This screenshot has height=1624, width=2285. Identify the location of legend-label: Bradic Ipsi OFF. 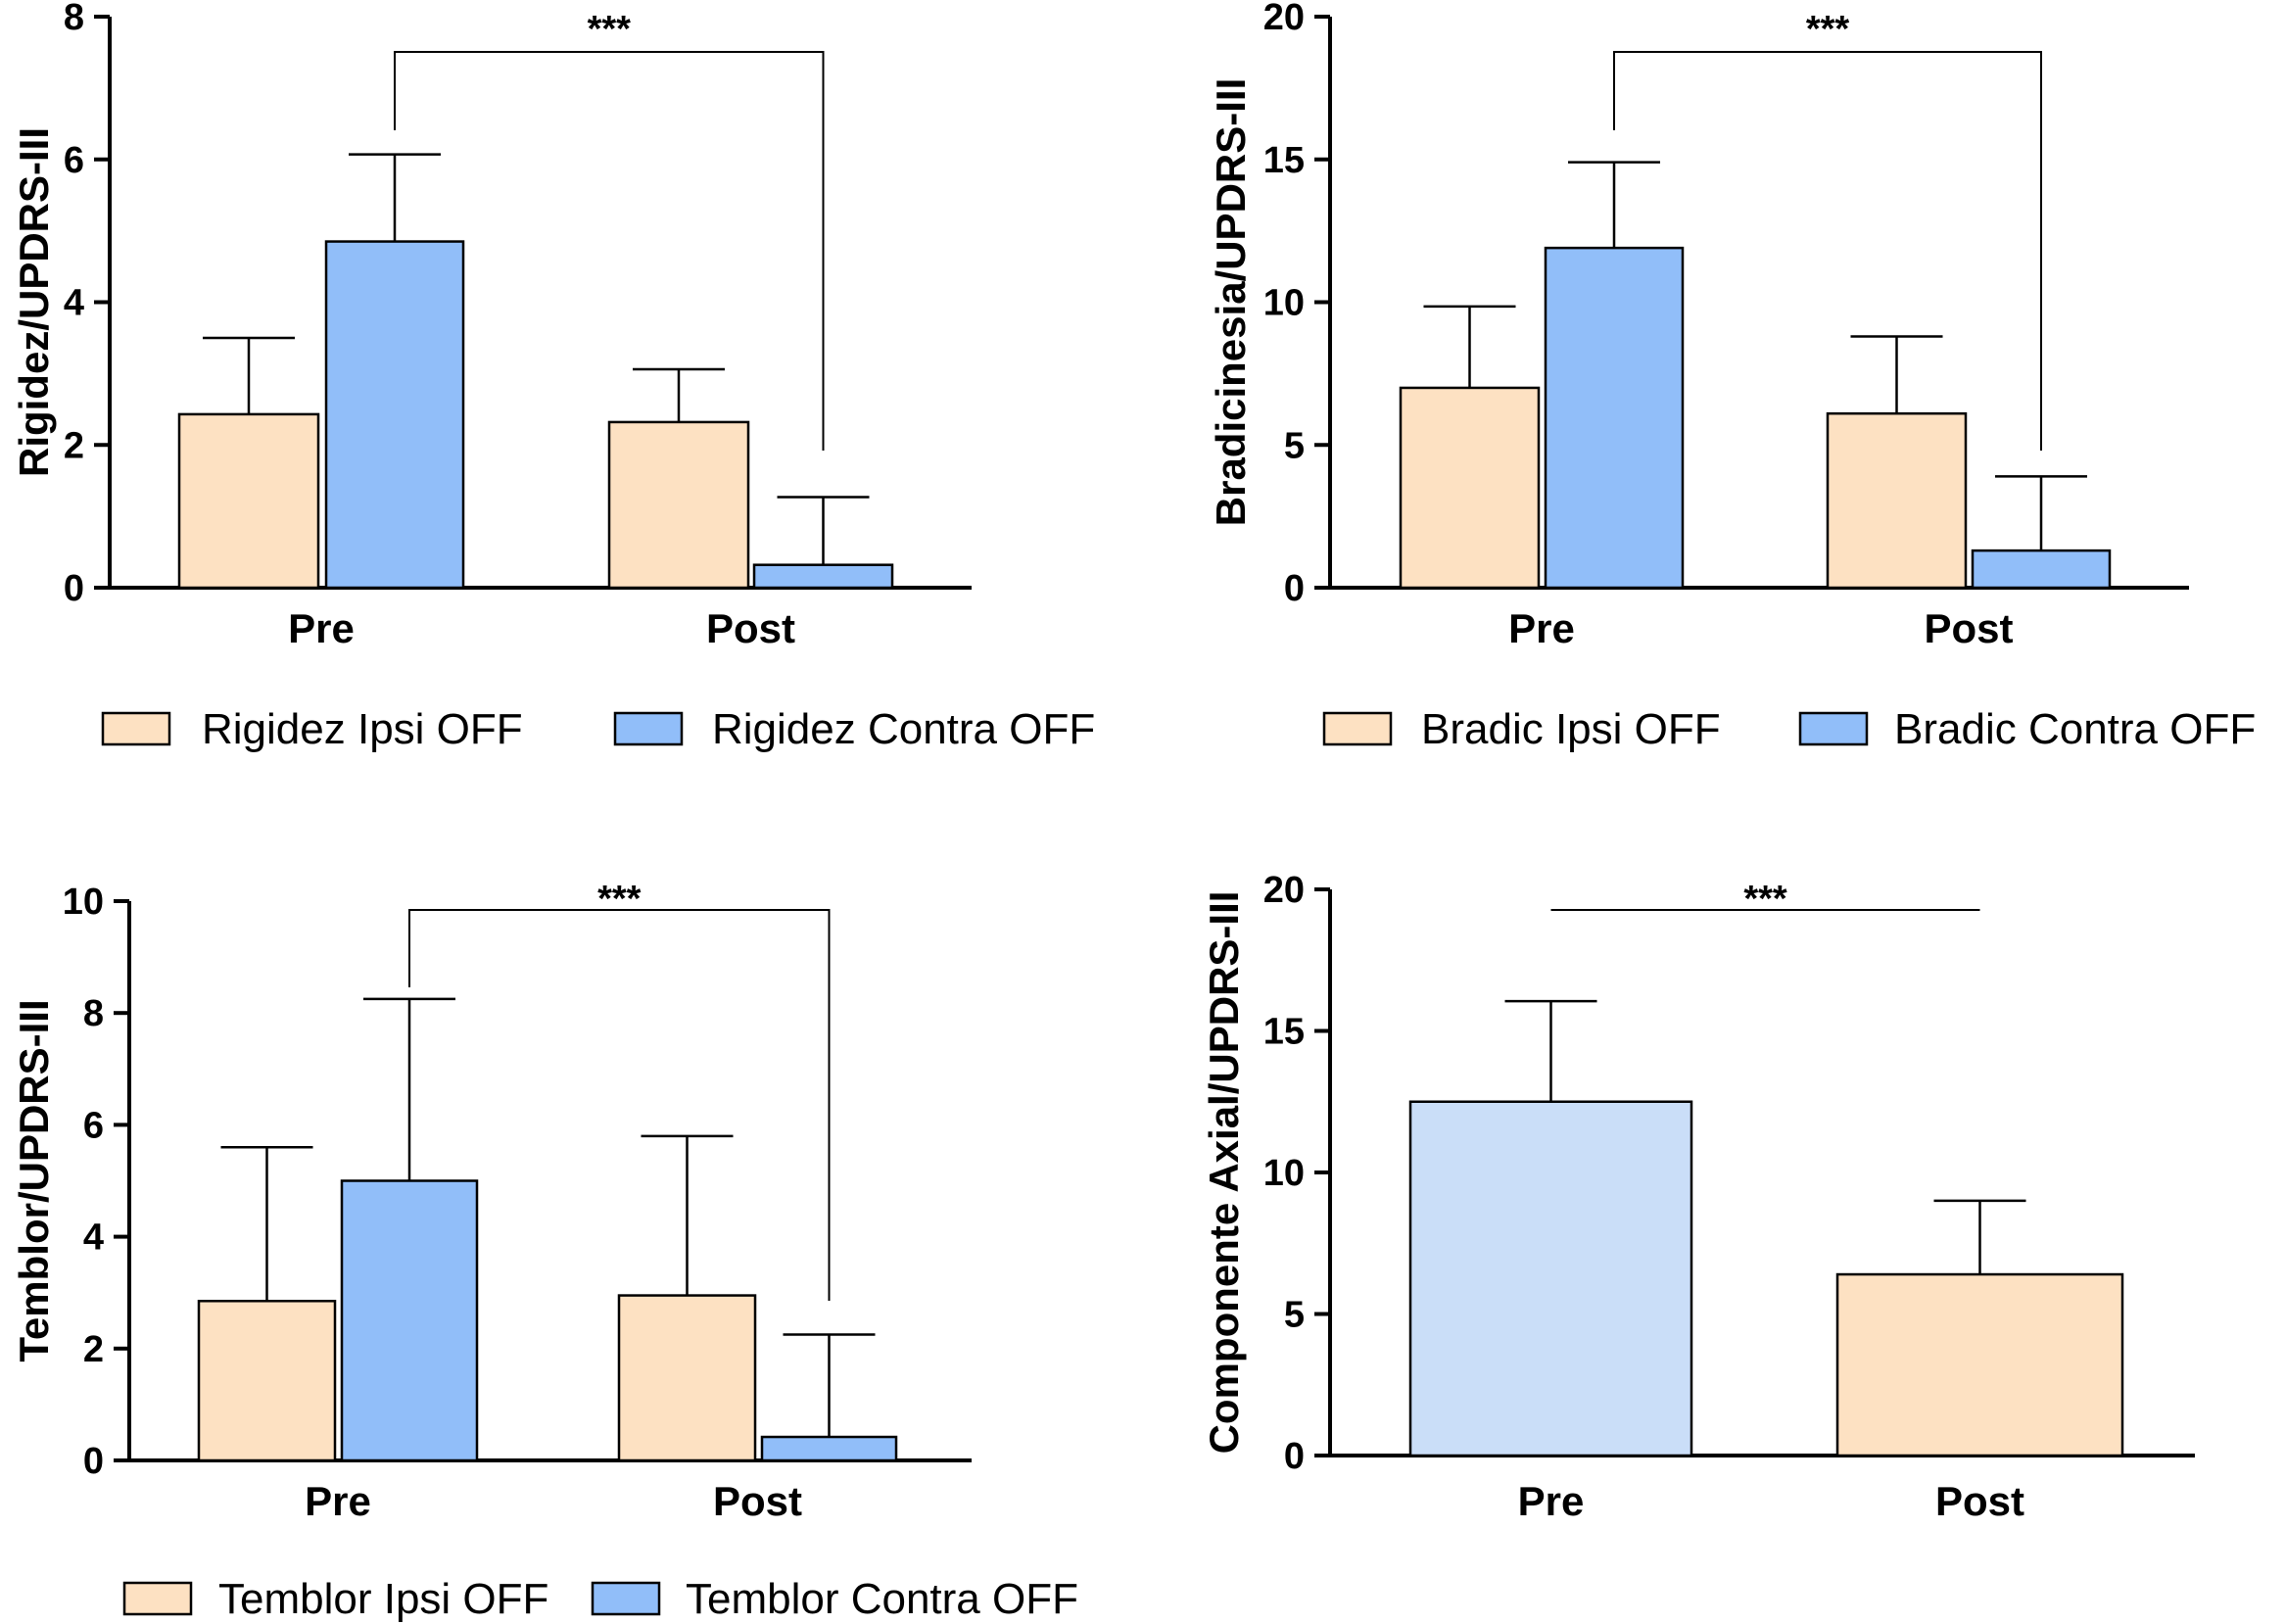
(1571, 729).